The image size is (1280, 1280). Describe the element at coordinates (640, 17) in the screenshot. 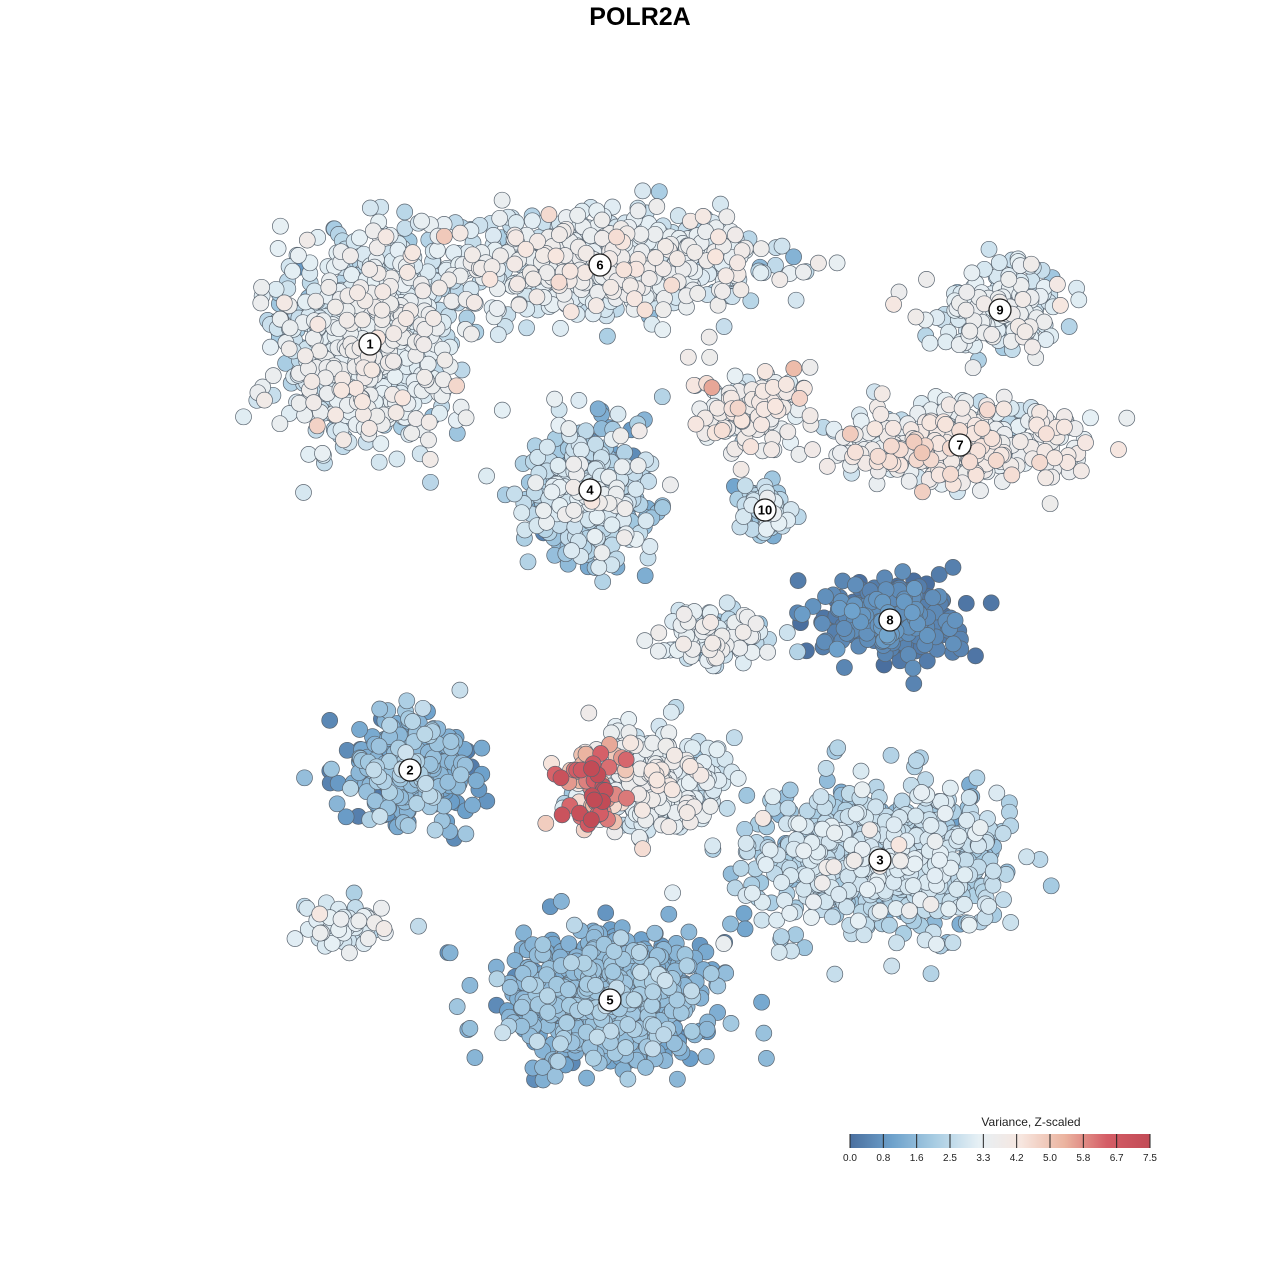

I see `chart-title: POLR2A` at that location.